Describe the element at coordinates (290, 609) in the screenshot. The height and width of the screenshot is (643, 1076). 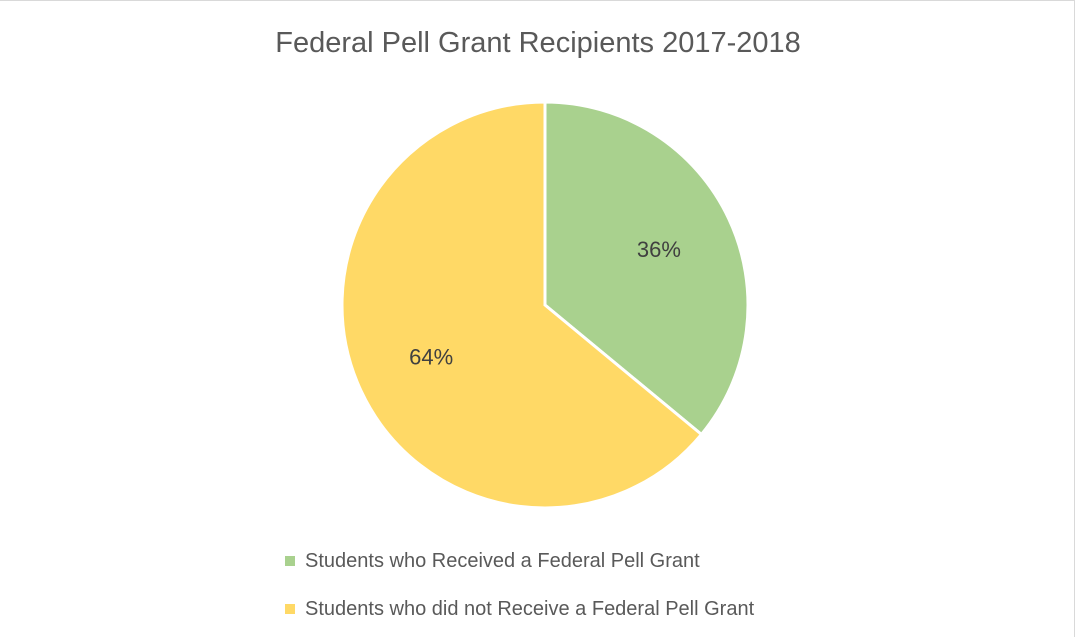
I see `legend-swatch-not-received` at that location.